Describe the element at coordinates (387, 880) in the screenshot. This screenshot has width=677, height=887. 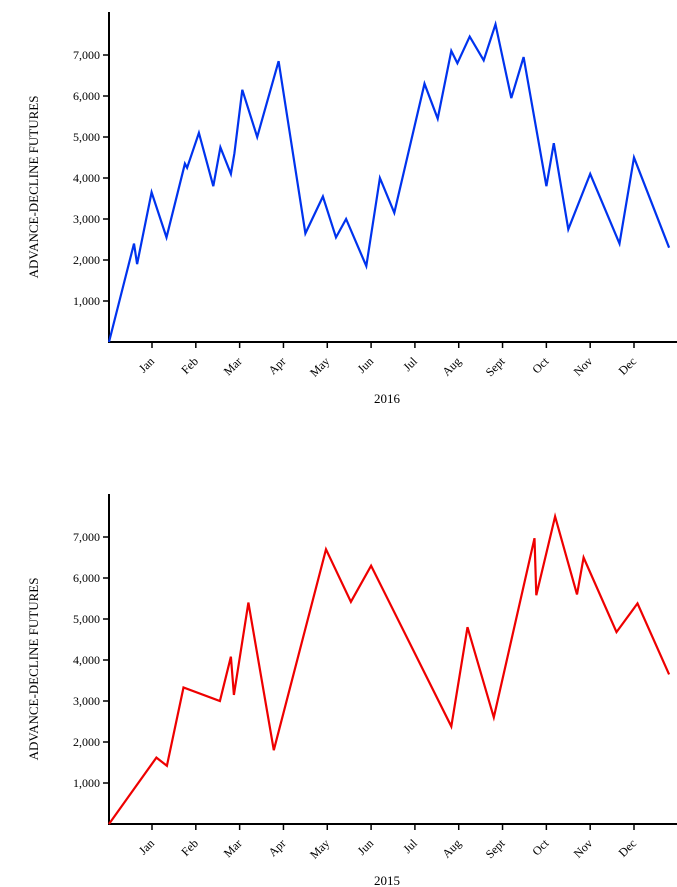
I see `x-axis-title: 2015` at that location.